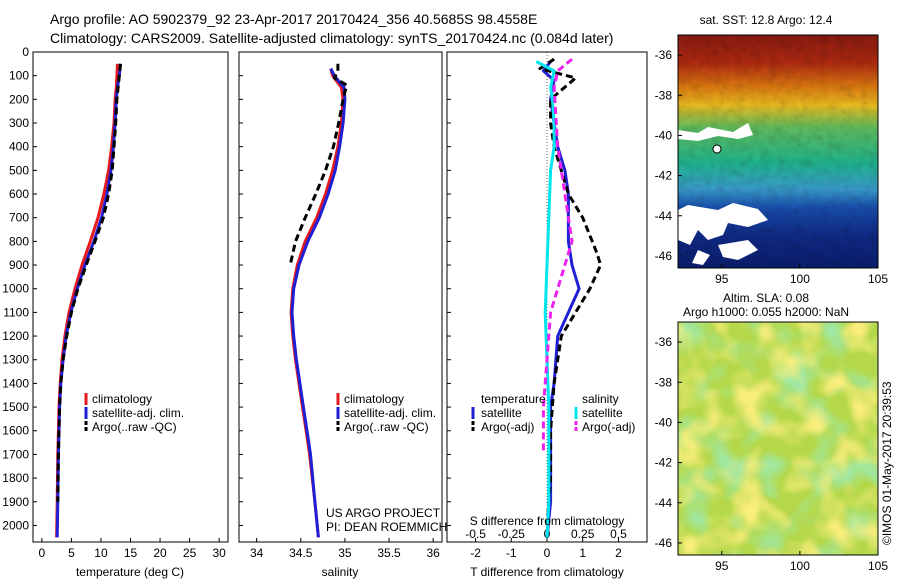  I want to click on sst-lon-axis: 95 100 105, so click(801, 275).